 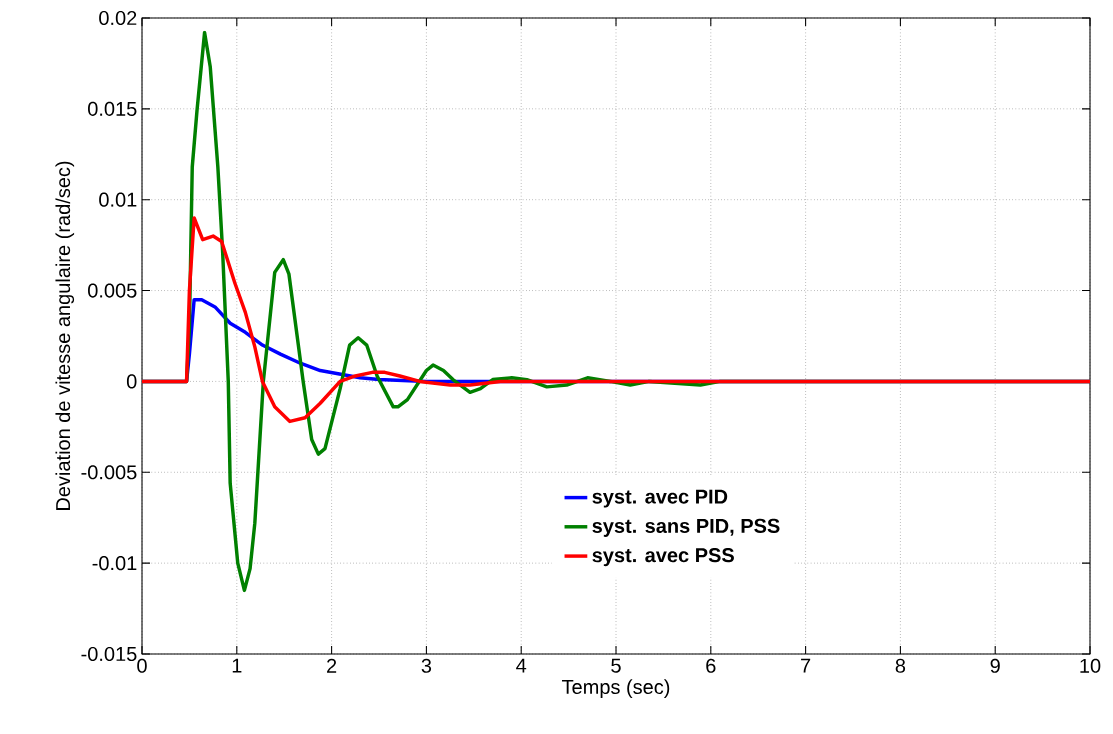 I want to click on y-tick-label: -0.005, so click(x=109, y=472).